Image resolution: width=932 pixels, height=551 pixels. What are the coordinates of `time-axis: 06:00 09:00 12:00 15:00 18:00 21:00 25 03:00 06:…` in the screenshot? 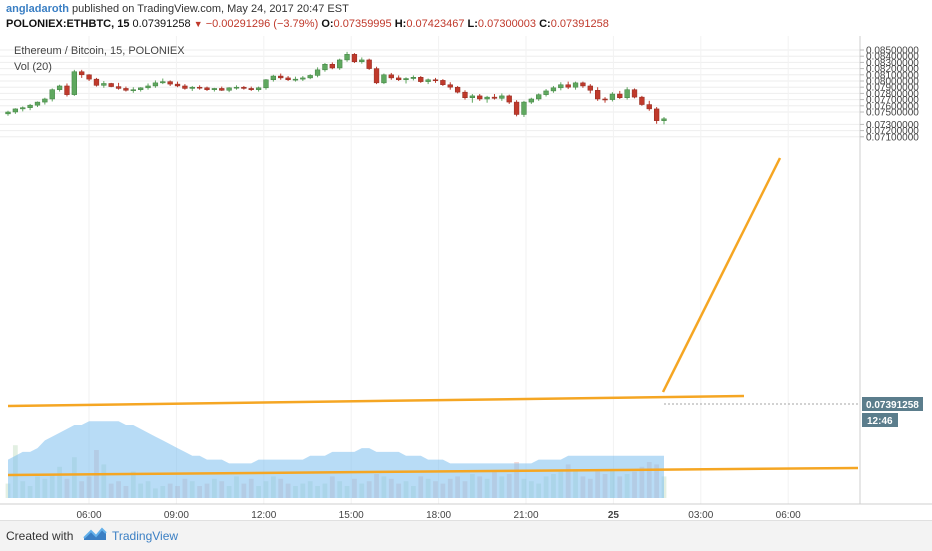 It's located at (438, 515).